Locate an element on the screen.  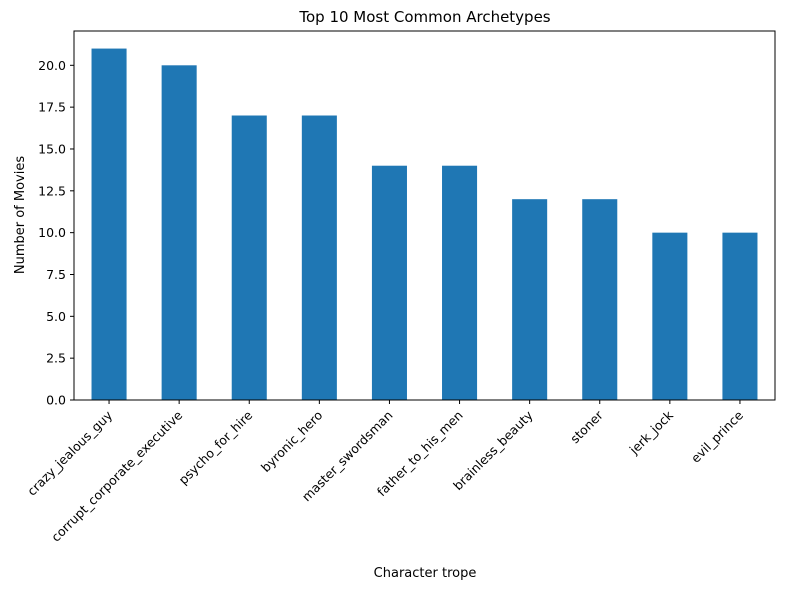
x-tick-label: jerk_jock is located at coordinates (651, 432).